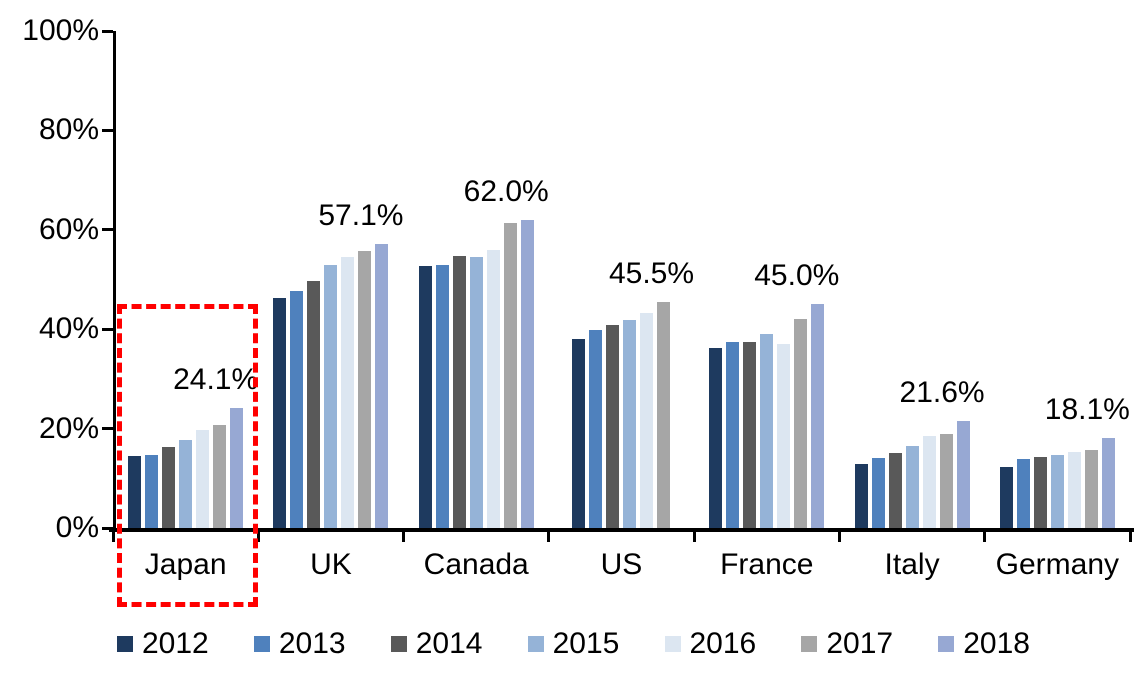 The height and width of the screenshot is (683, 1142). Describe the element at coordinates (613, 426) in the screenshot. I see `bar-us-2014` at that location.